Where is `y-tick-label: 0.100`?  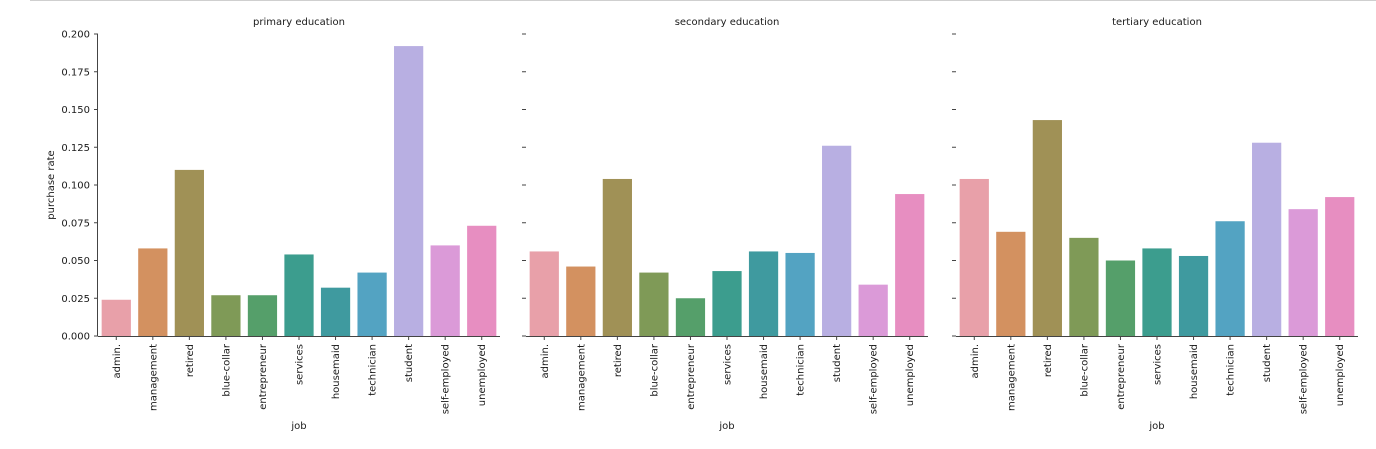 y-tick-label: 0.100 is located at coordinates (75, 186).